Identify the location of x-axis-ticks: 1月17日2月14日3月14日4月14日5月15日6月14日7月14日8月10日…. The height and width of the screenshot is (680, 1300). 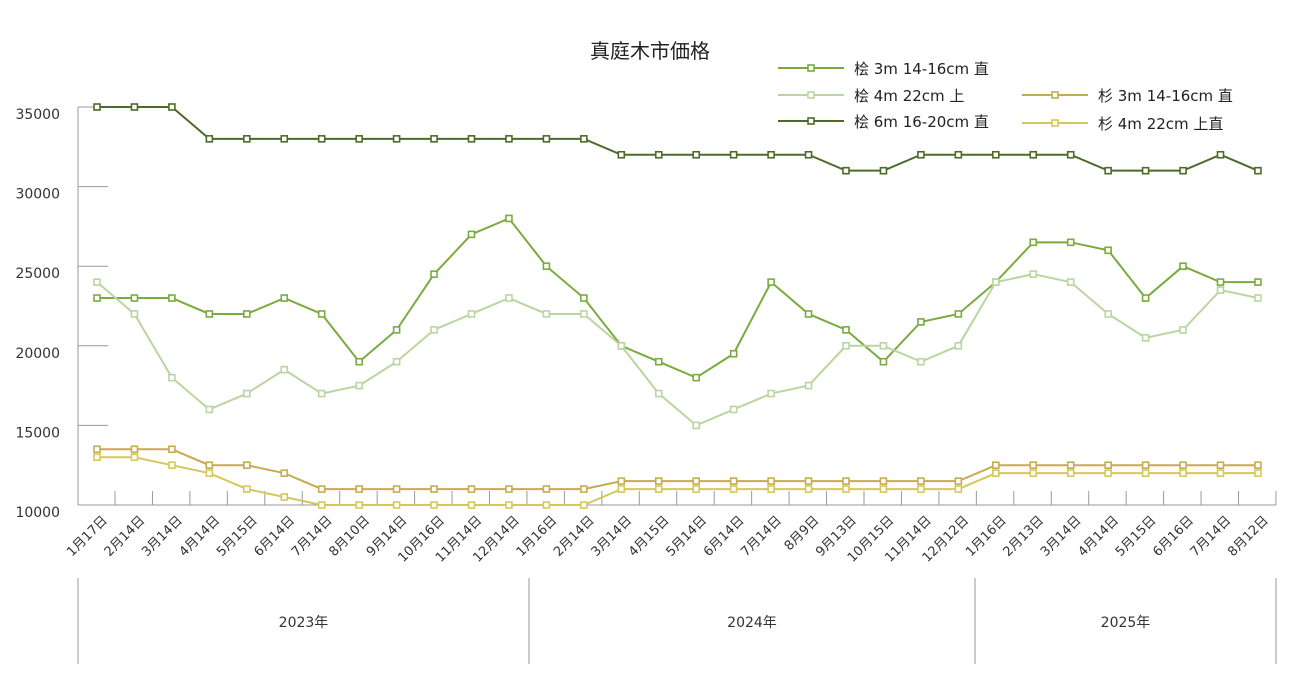
(670, 528).